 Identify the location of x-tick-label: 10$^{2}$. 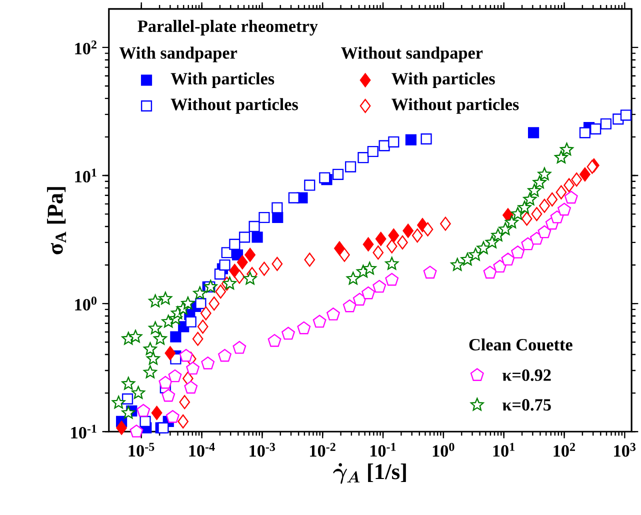
(564, 449).